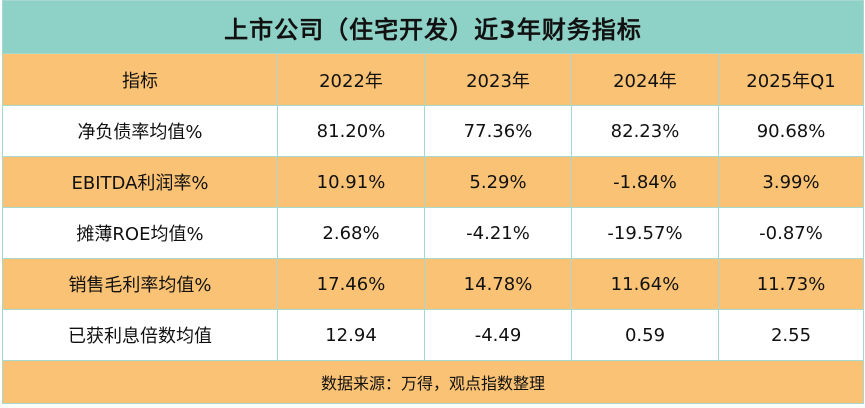 The width and height of the screenshot is (865, 408). What do you see at coordinates (140, 284) in the screenshot?
I see `row-label: 销售毛利率均值%` at bounding box center [140, 284].